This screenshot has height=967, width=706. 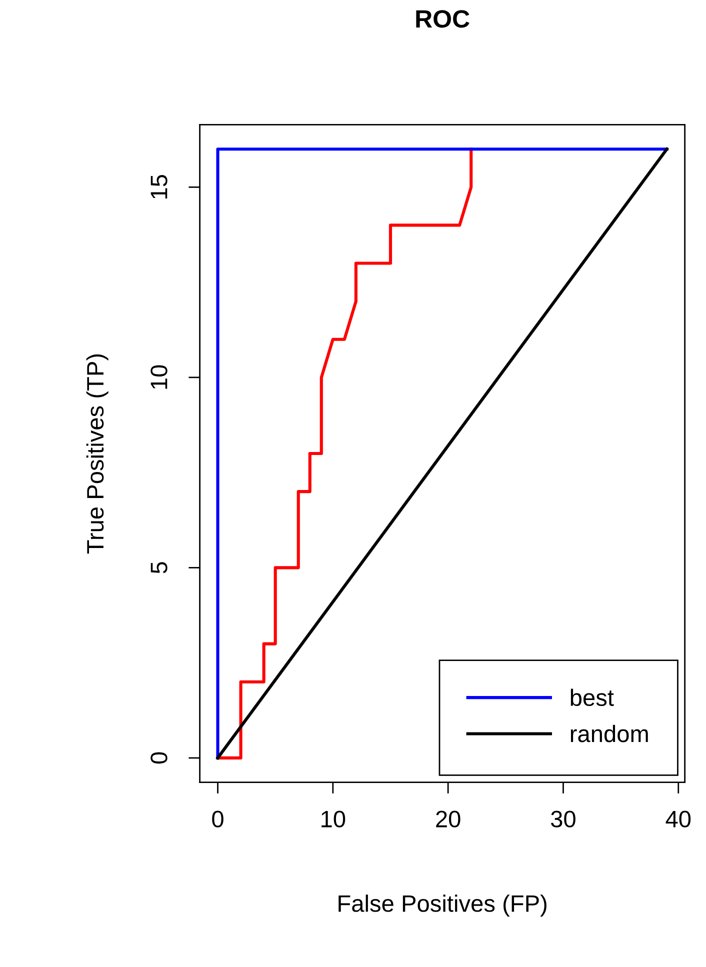 I want to click on y-tick-label: 5, so click(x=159, y=568).